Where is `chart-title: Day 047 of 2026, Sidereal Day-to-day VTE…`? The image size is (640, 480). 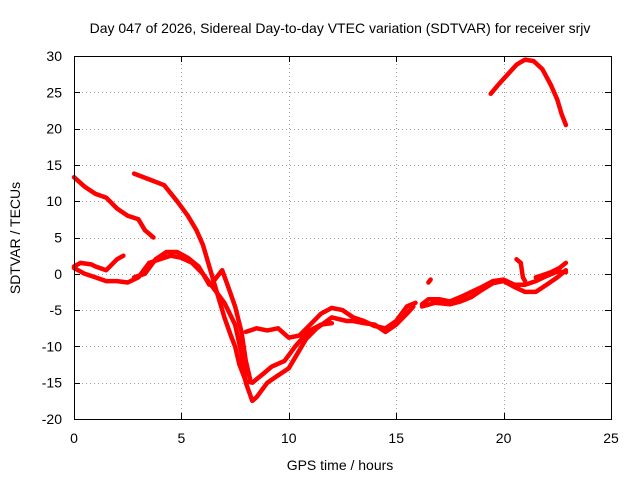
chart-title: Day 047 of 2026, Sidereal Day-to-day VTE… is located at coordinates (340, 28).